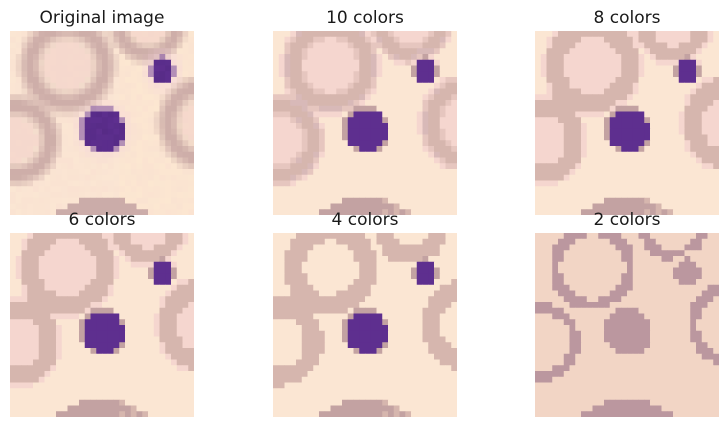 This screenshot has height=427, width=728. Describe the element at coordinates (627, 220) in the screenshot. I see `panel-title: 2 colors` at that location.